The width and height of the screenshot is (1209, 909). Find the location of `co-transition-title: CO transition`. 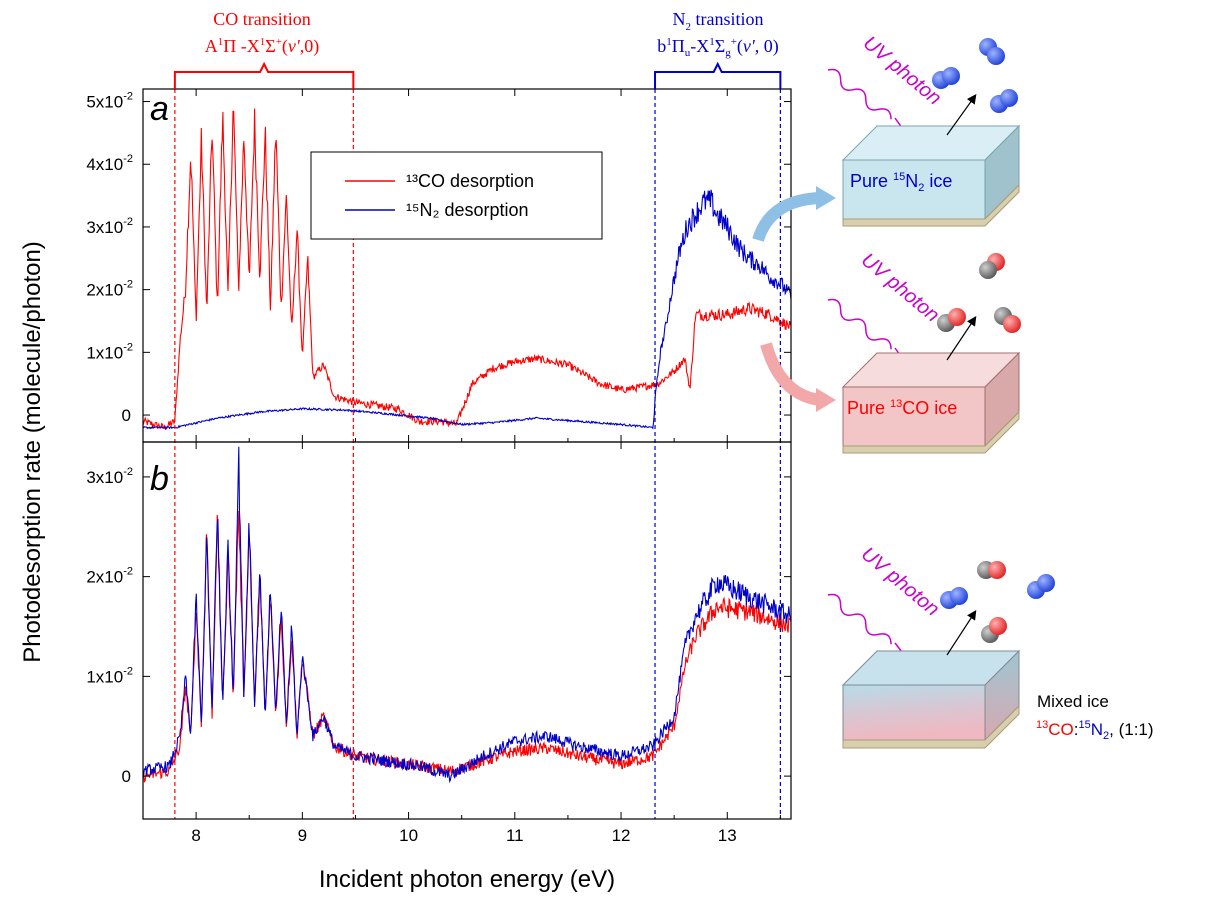

co-transition-title: CO transition is located at coordinates (262, 19).